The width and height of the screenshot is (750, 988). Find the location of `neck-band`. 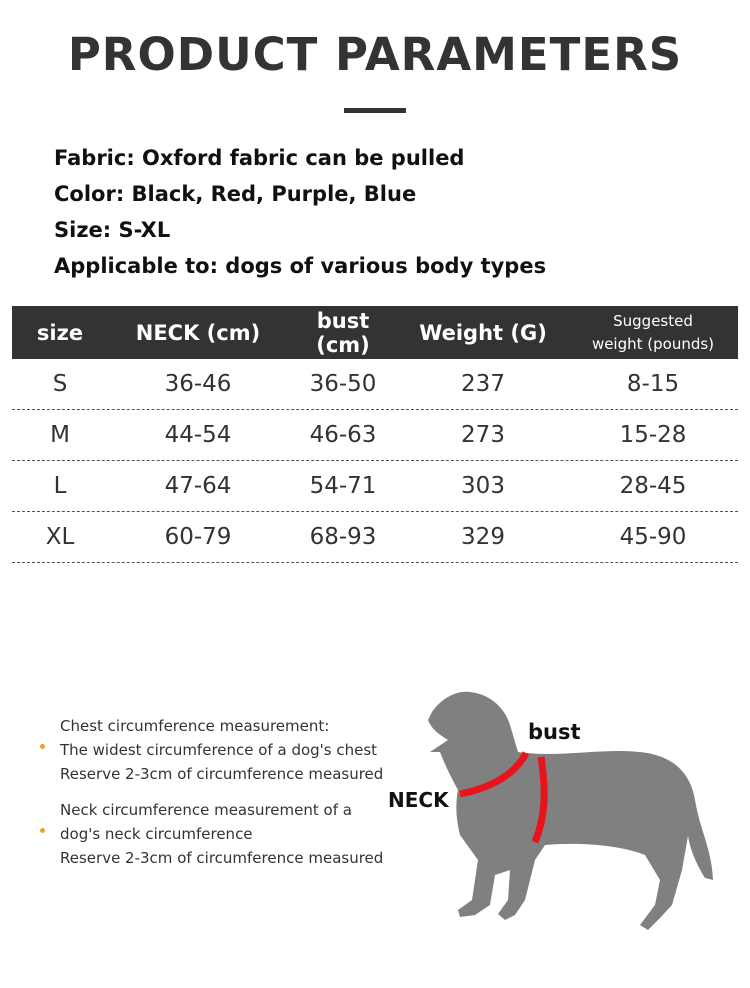

neck-band is located at coordinates (494, 774).